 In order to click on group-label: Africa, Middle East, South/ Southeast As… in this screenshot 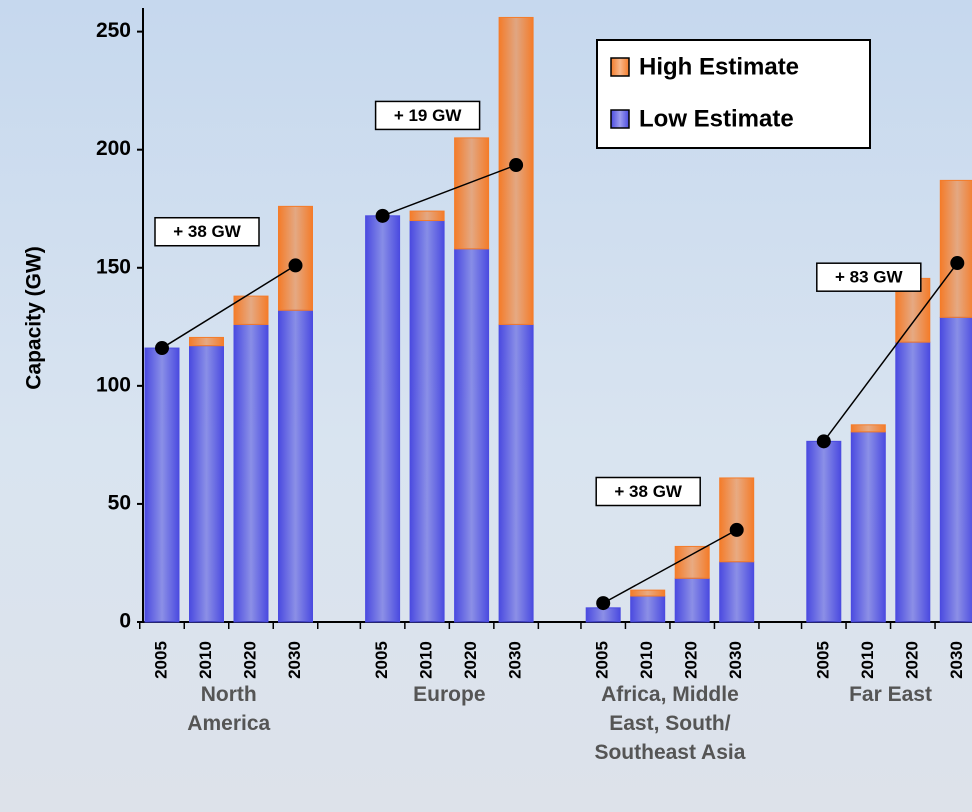, I will do `click(670, 723)`.